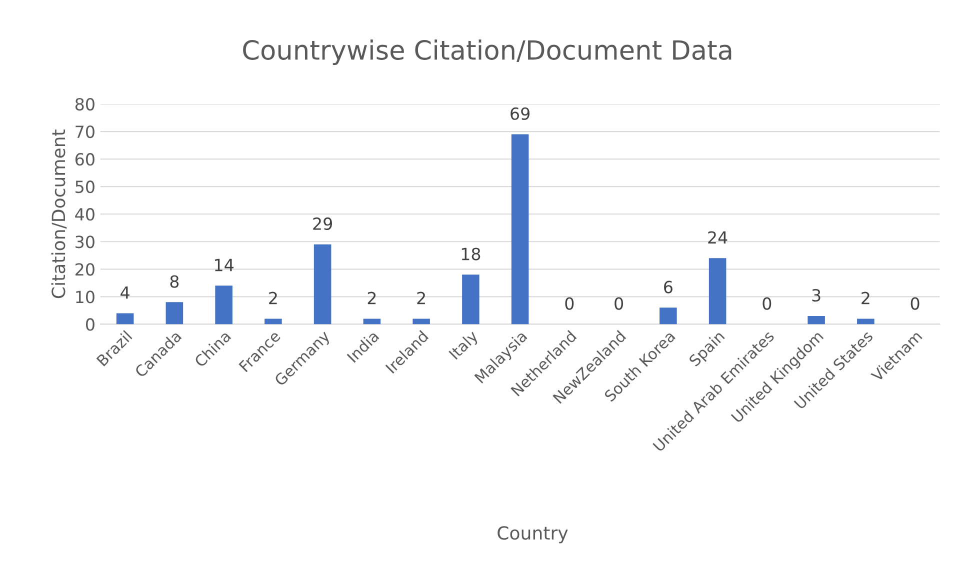  I want to click on y-tick-label: 10, so click(85, 297).